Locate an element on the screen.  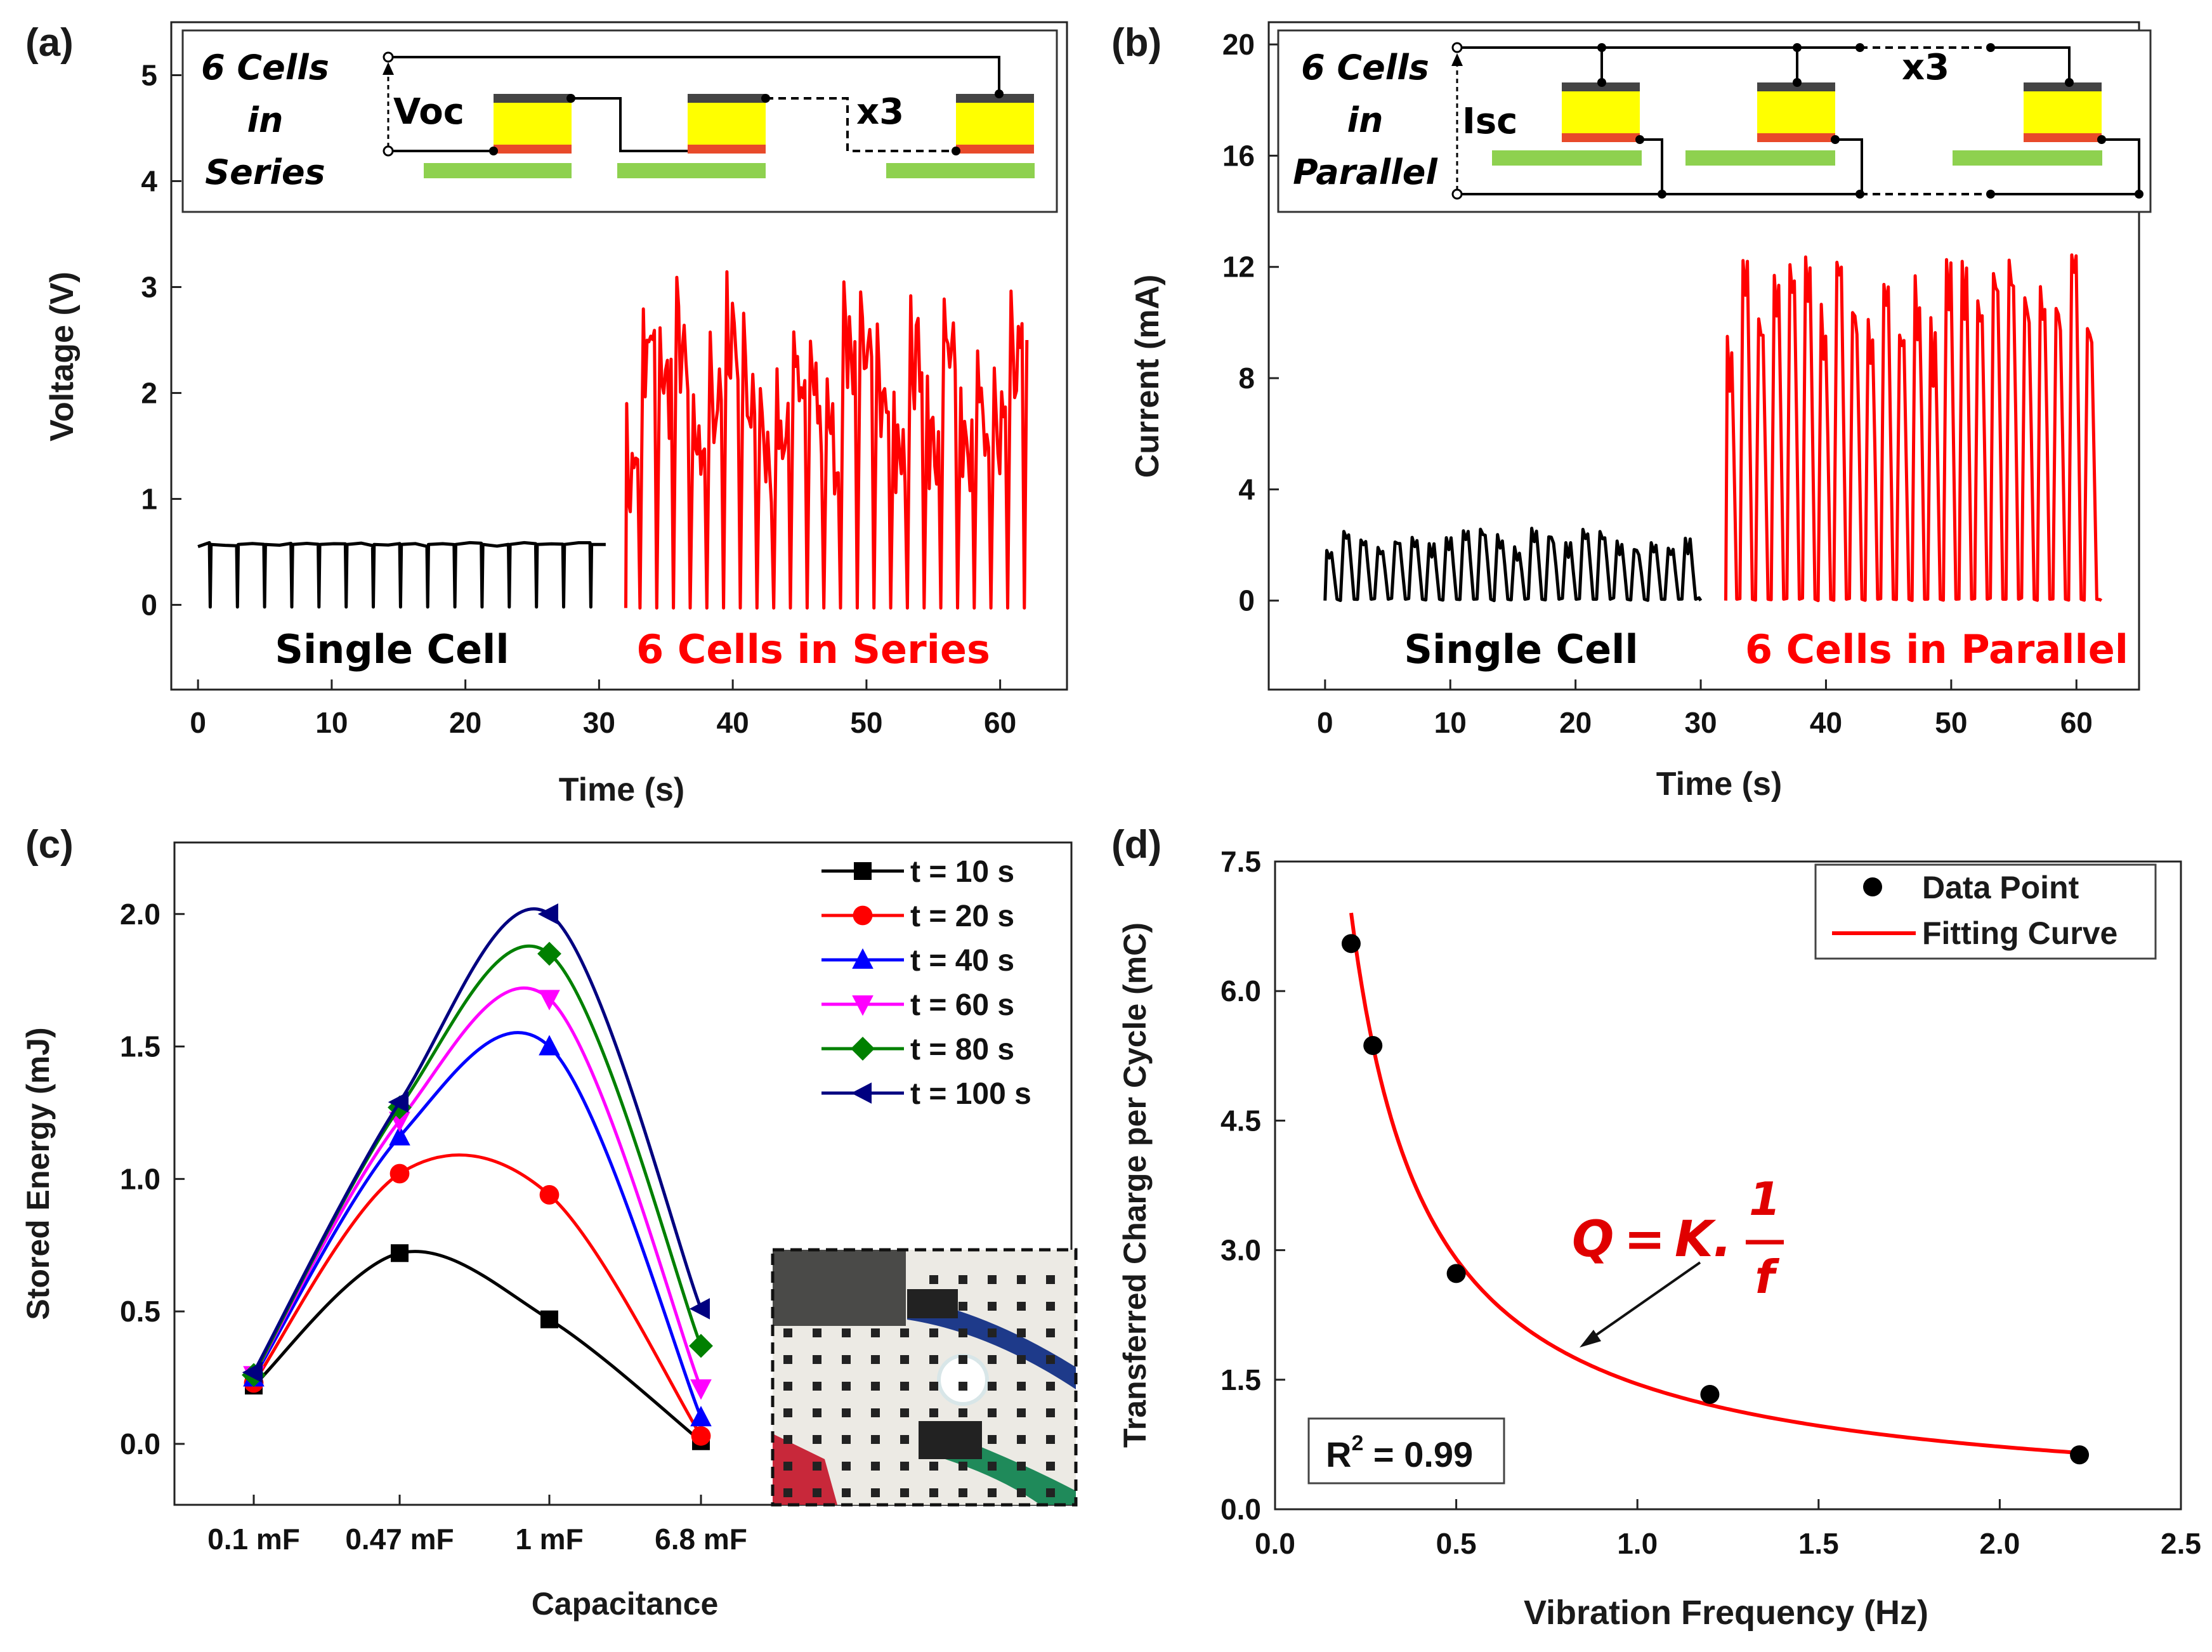
y-tick-label: 20 is located at coordinates (1238, 44).